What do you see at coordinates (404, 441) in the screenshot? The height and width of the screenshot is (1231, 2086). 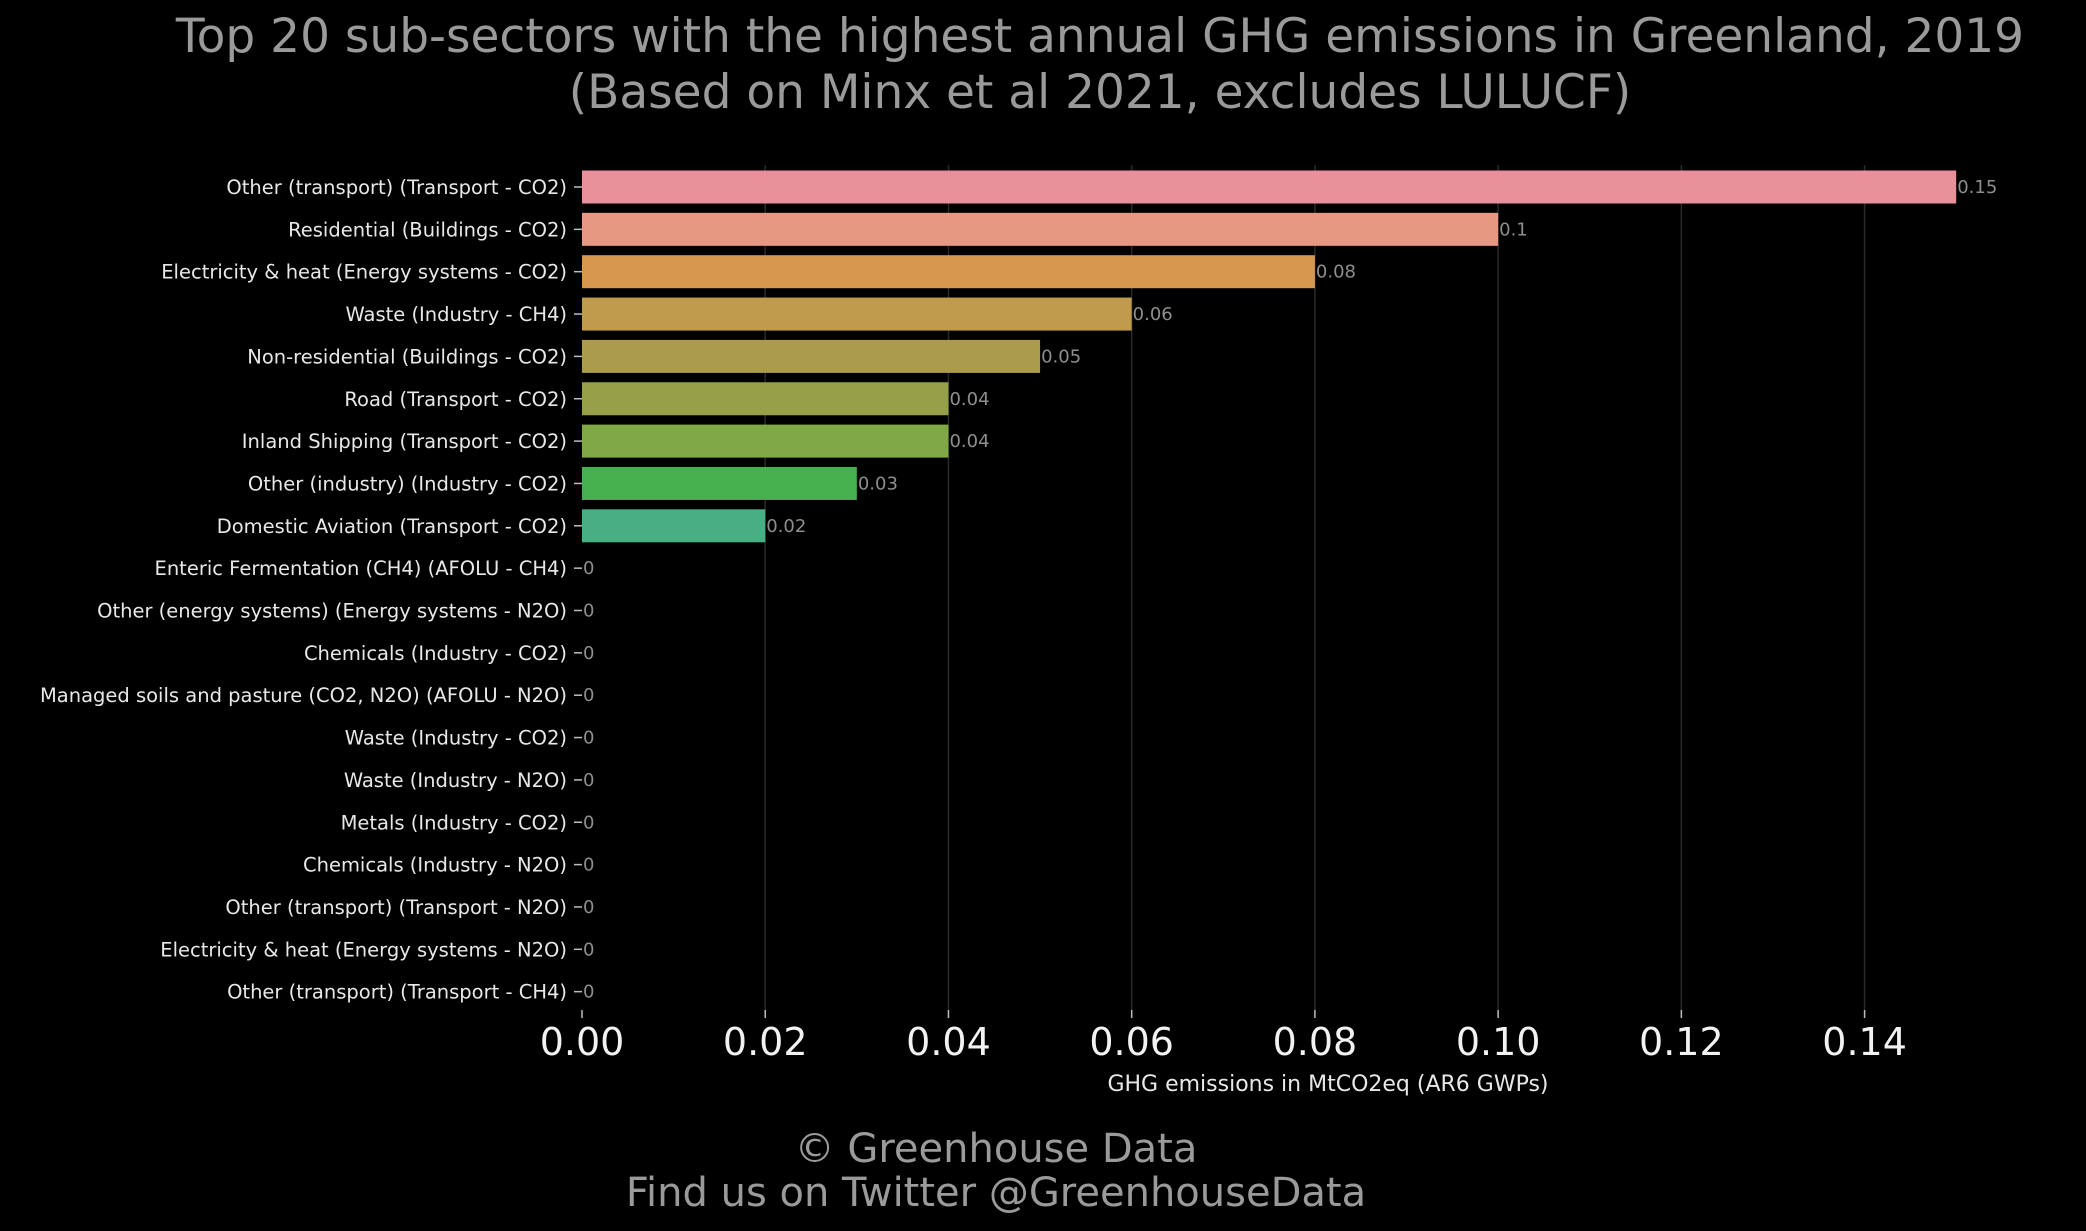 I see `category-label: Inland Shipping (Transport - CO2)` at bounding box center [404, 441].